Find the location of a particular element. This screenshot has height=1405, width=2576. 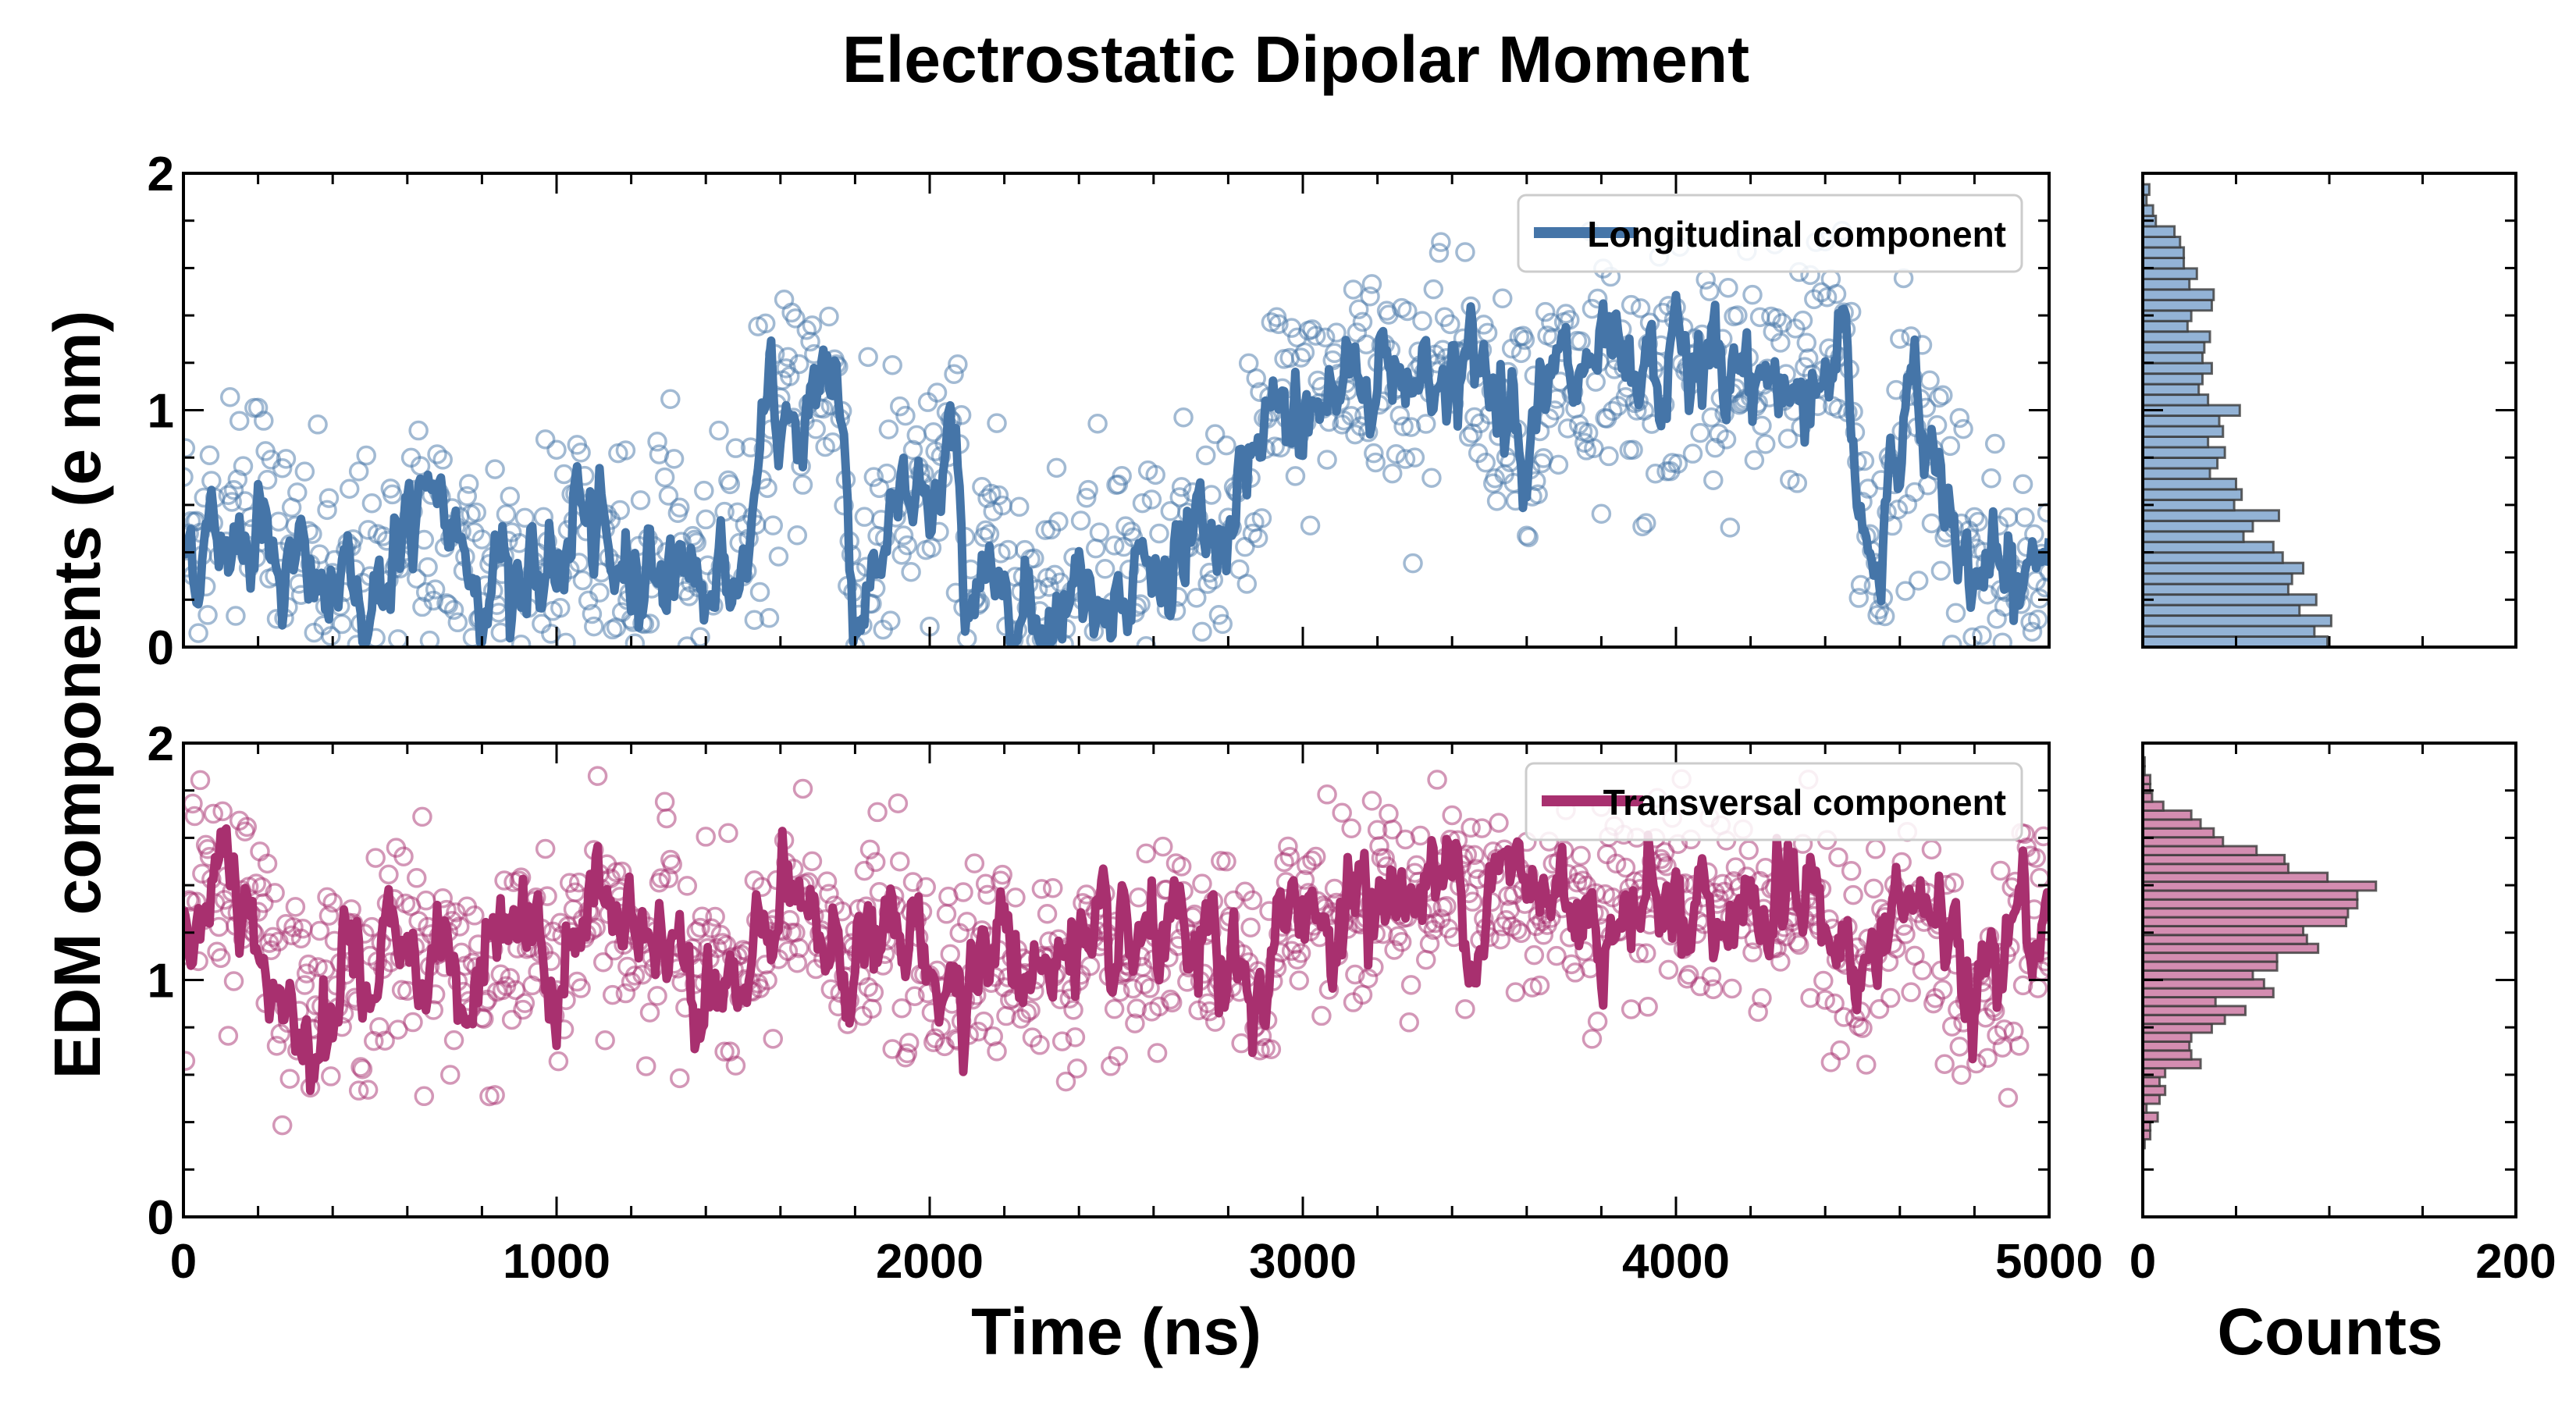

hist-x-axis-label: Counts is located at coordinates (2330, 1332).